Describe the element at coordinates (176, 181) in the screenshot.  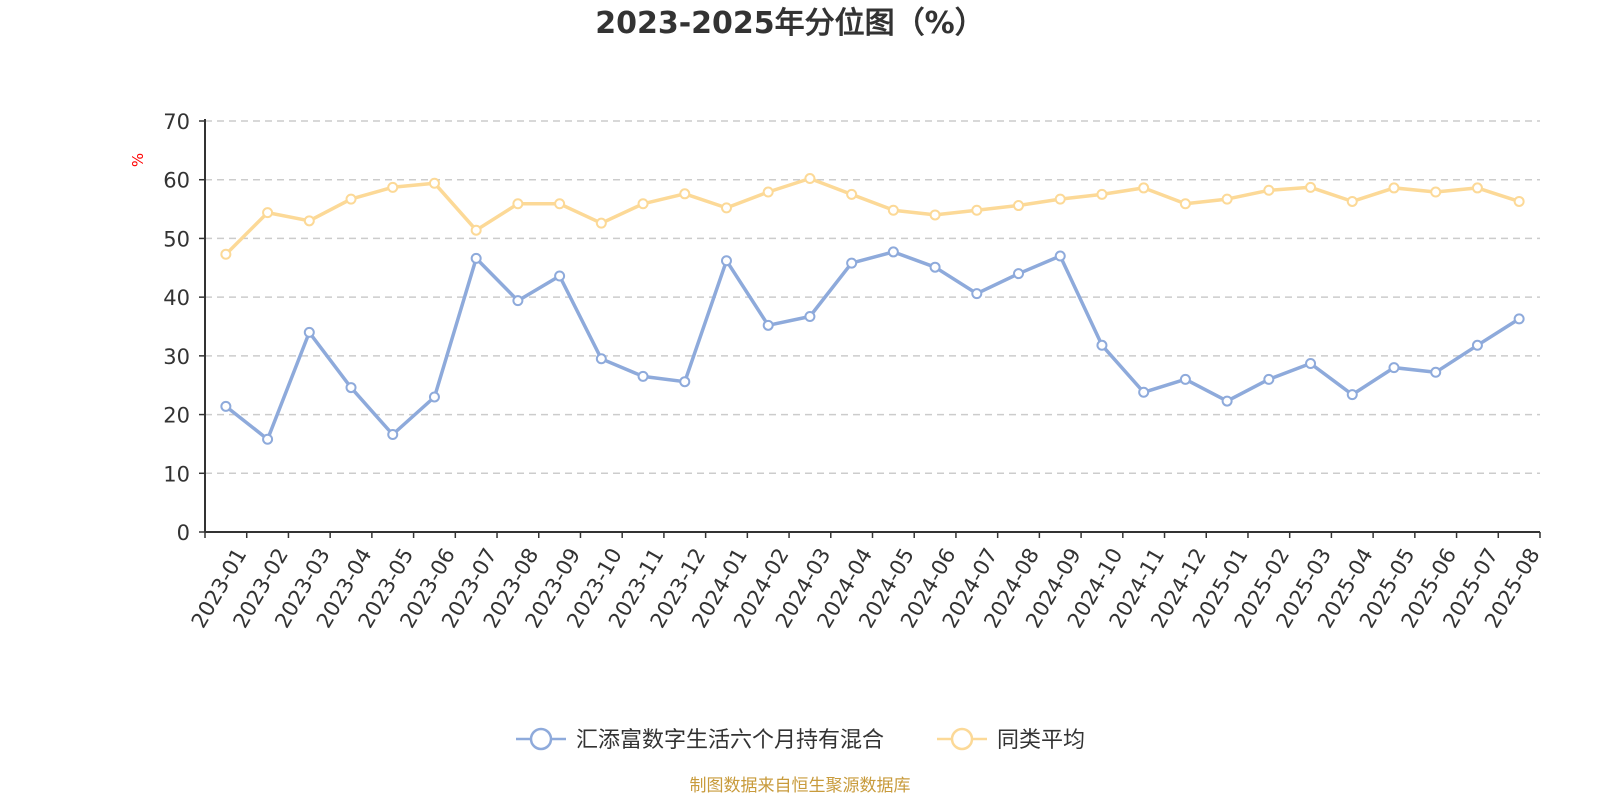
I see `y-tick-label: 60` at that location.